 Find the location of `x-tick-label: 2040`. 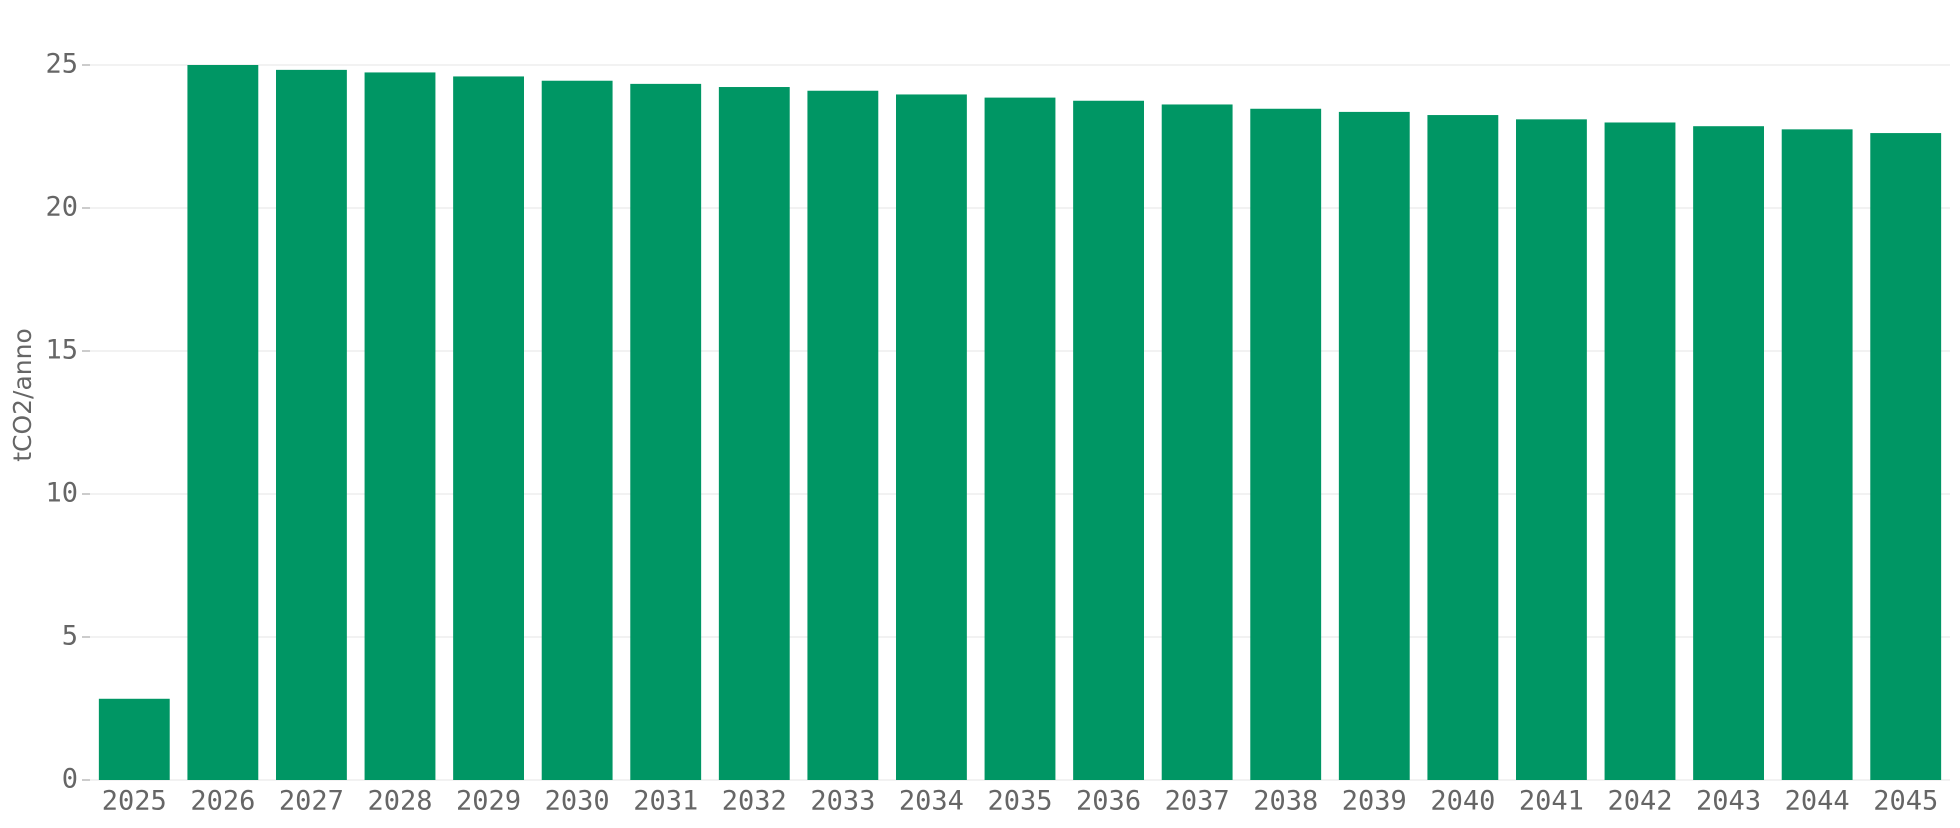

x-tick-label: 2040 is located at coordinates (1462, 801).